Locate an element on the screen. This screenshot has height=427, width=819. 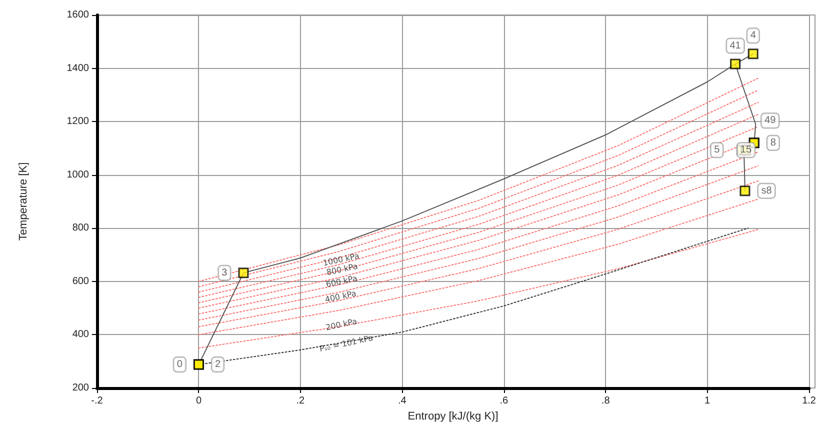
y-tick-label: 1400 is located at coordinates (78, 68).